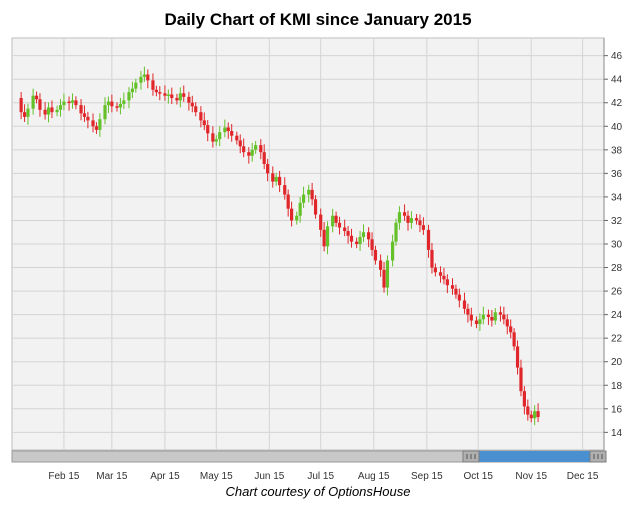  Describe the element at coordinates (530, 456) in the screenshot. I see `scrollbar-thumb` at that location.